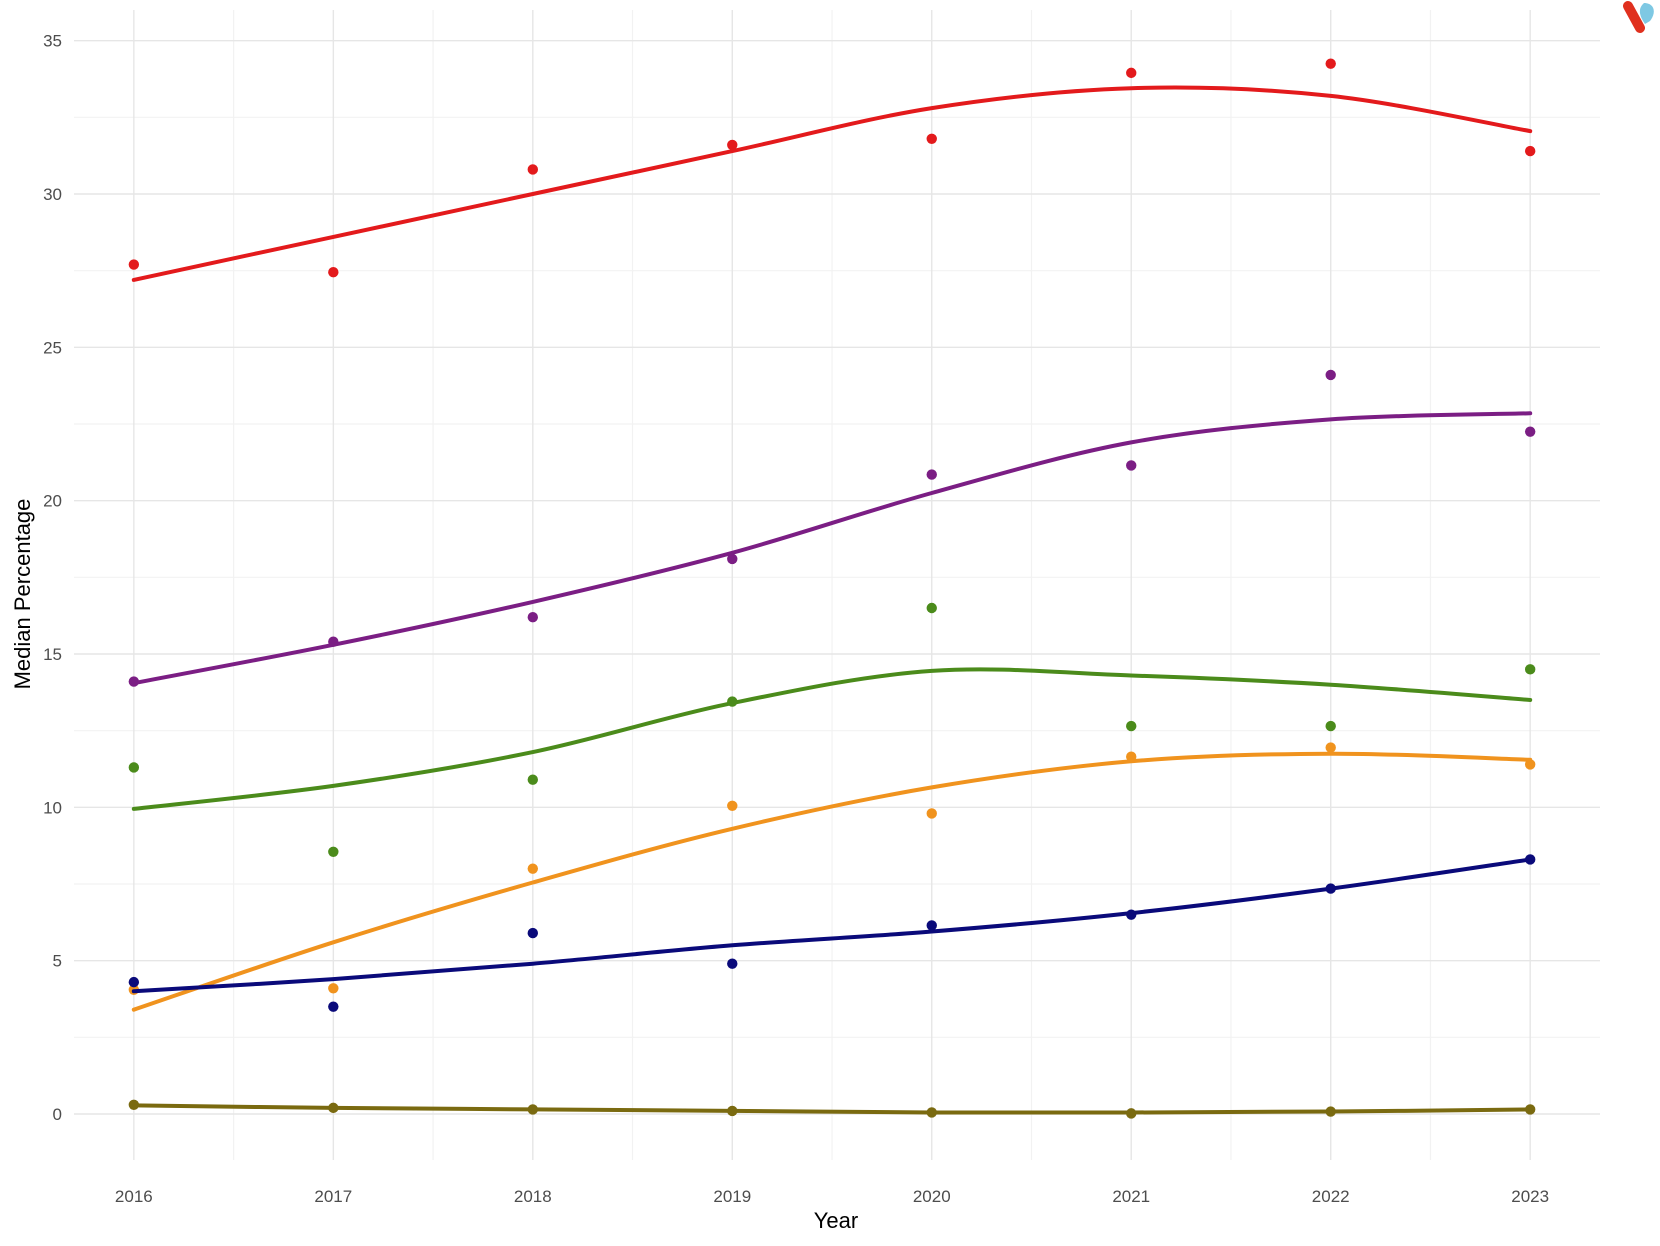  I want to click on y-axis-title: Median Percentage, so click(22, 594).